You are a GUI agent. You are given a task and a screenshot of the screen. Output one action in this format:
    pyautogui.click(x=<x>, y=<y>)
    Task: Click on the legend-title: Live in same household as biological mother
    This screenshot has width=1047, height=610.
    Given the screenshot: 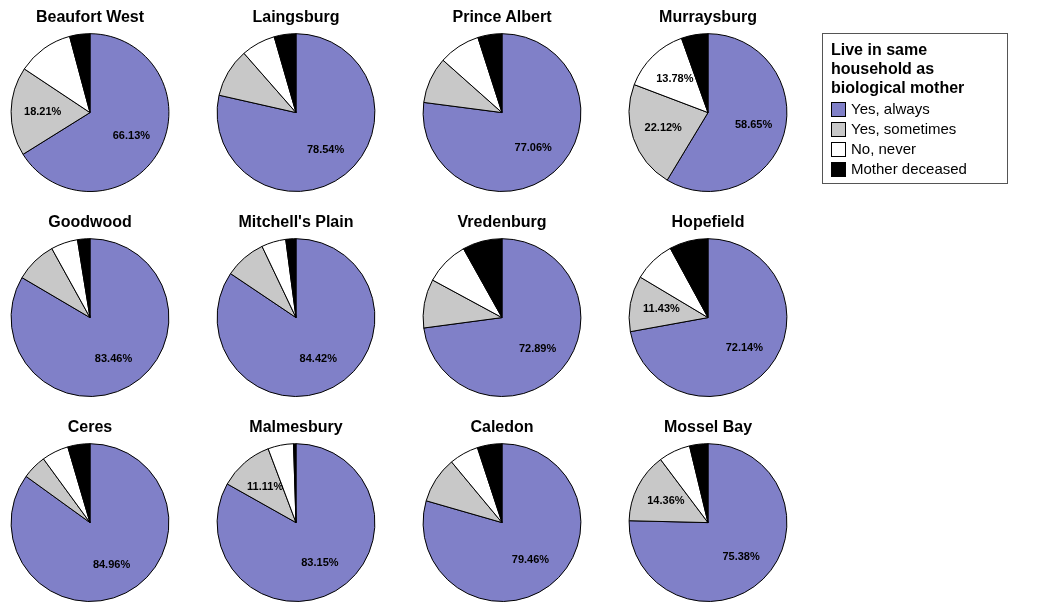 What is the action you would take?
    pyautogui.click(x=898, y=68)
    